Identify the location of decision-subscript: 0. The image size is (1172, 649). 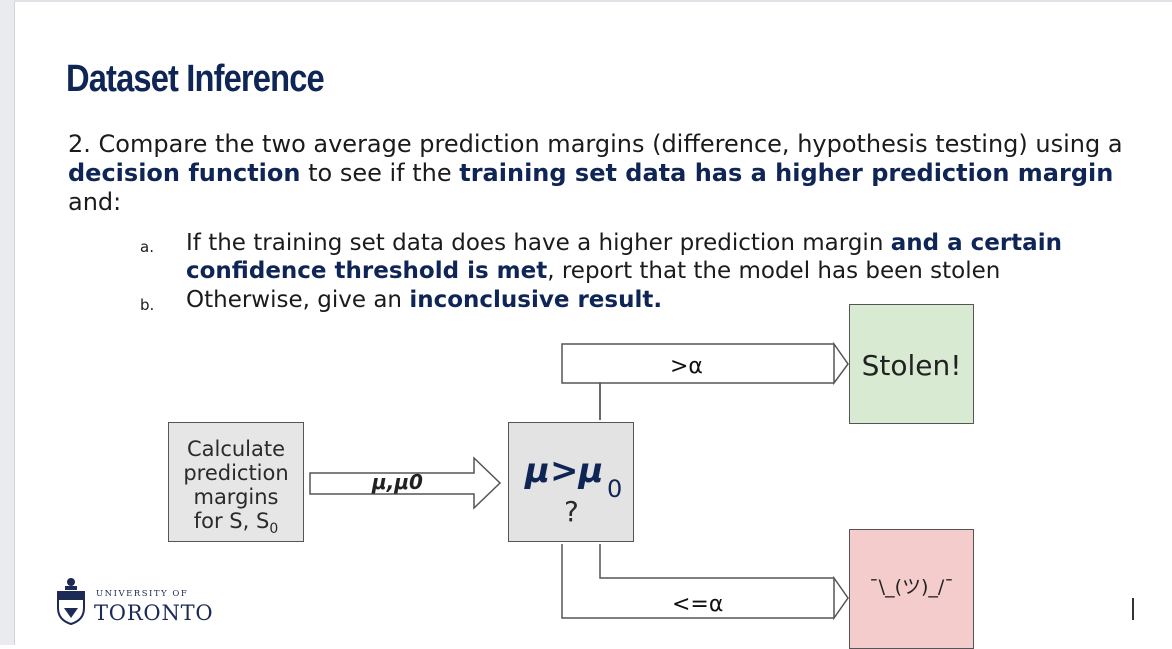
(615, 489).